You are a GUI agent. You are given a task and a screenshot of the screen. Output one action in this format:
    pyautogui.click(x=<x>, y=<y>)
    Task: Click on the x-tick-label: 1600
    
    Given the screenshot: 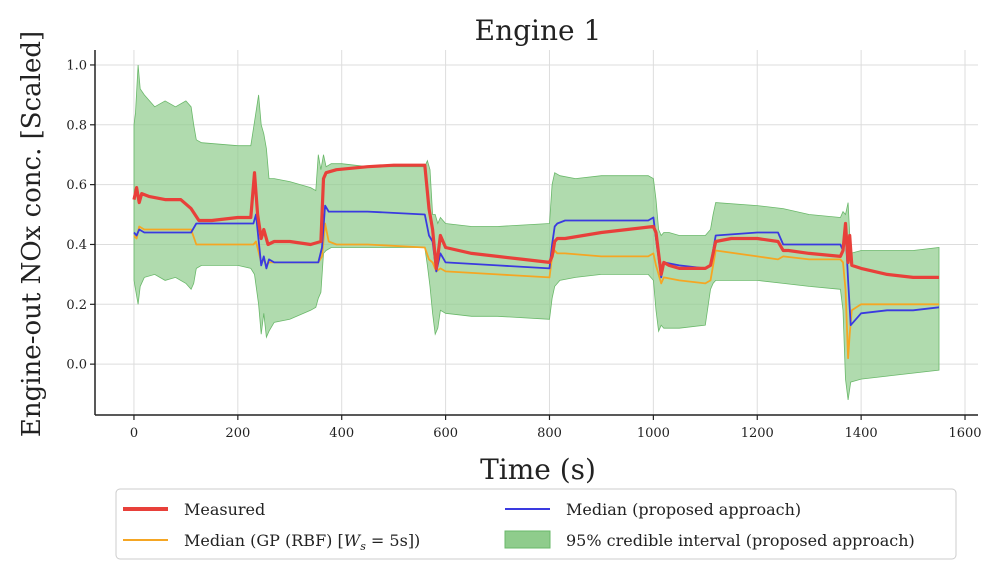 What is the action you would take?
    pyautogui.click(x=964, y=433)
    